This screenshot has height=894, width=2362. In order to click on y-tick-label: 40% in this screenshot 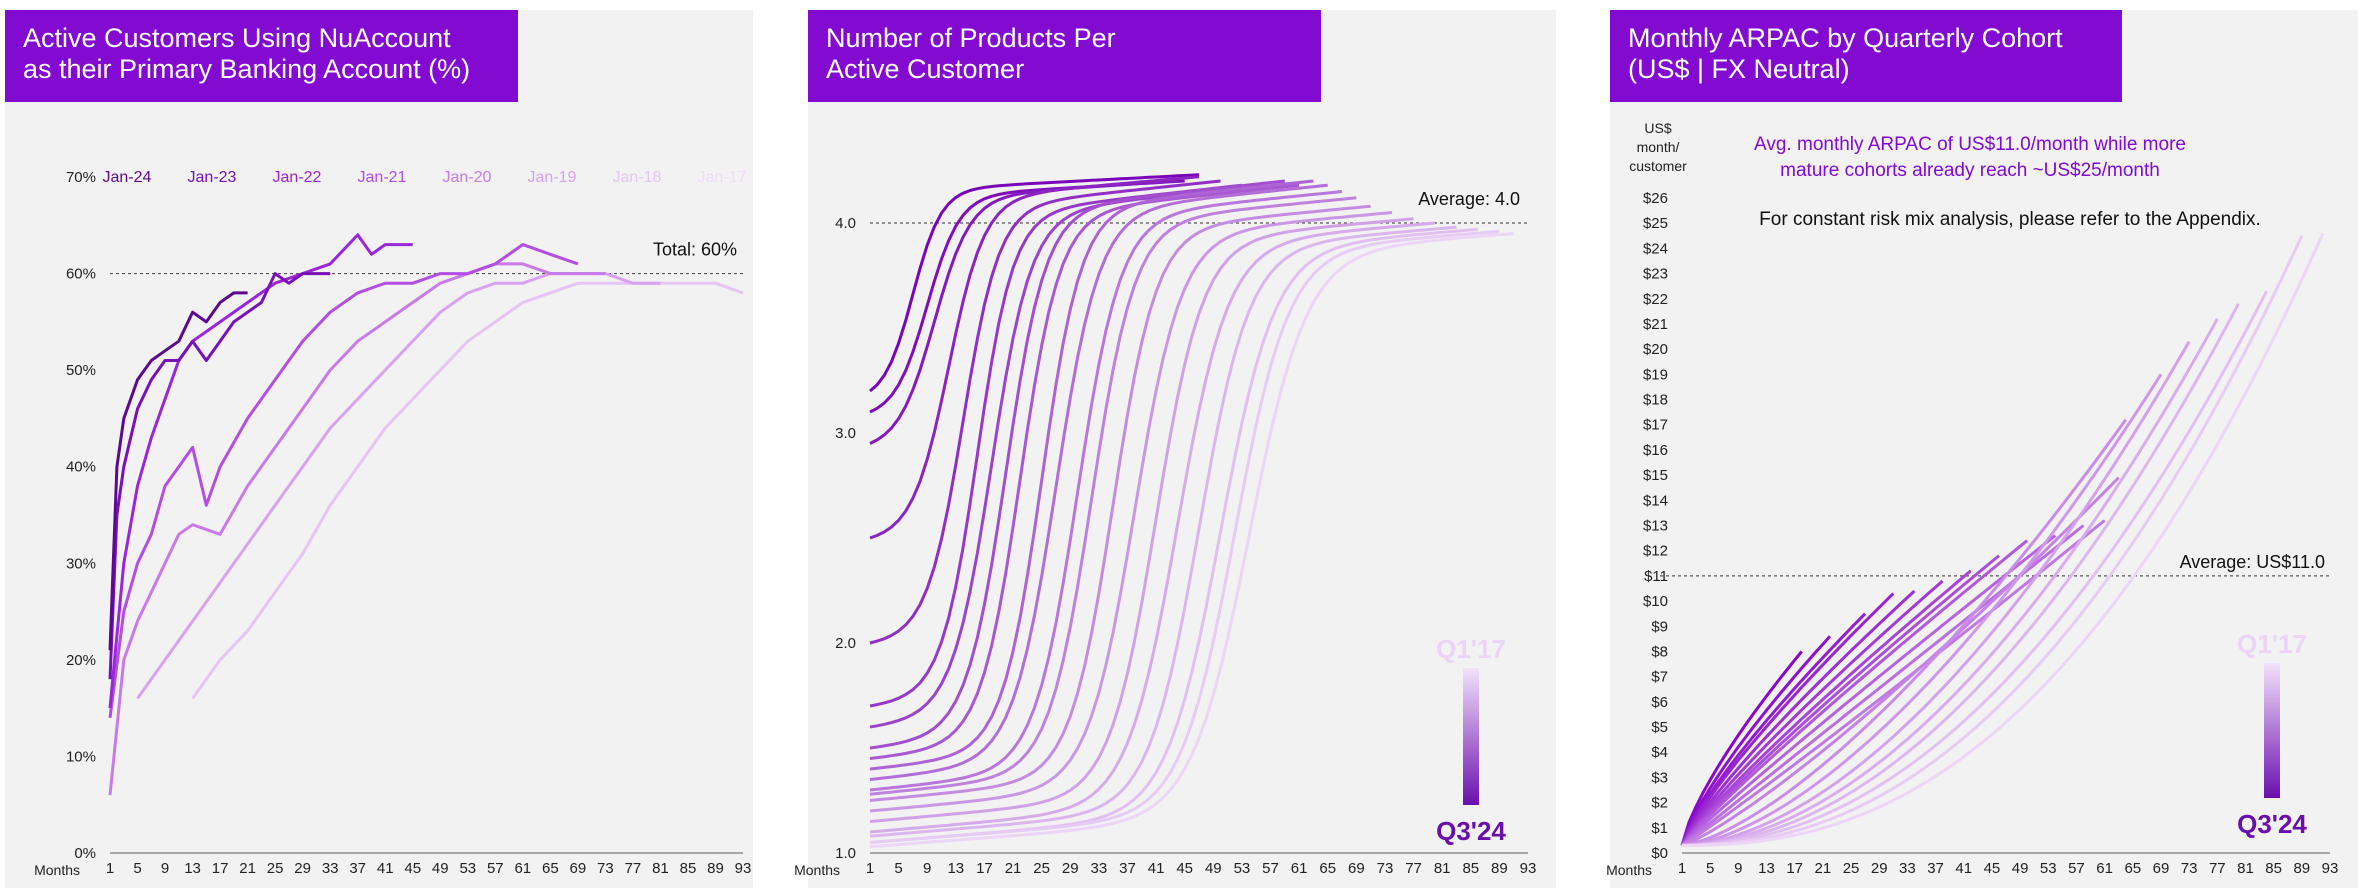, I will do `click(81, 467)`.